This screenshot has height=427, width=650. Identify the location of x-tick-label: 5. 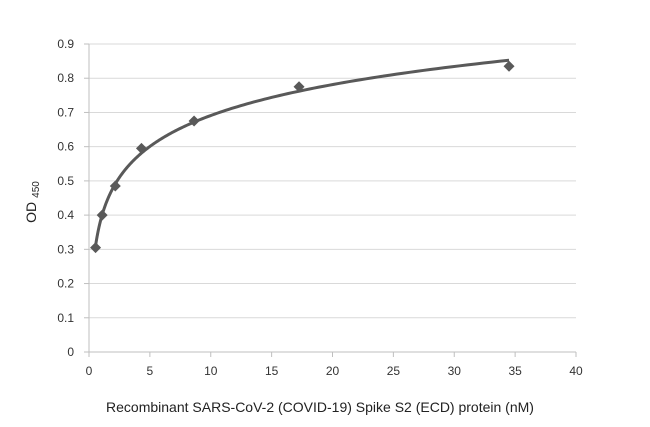
(150, 371).